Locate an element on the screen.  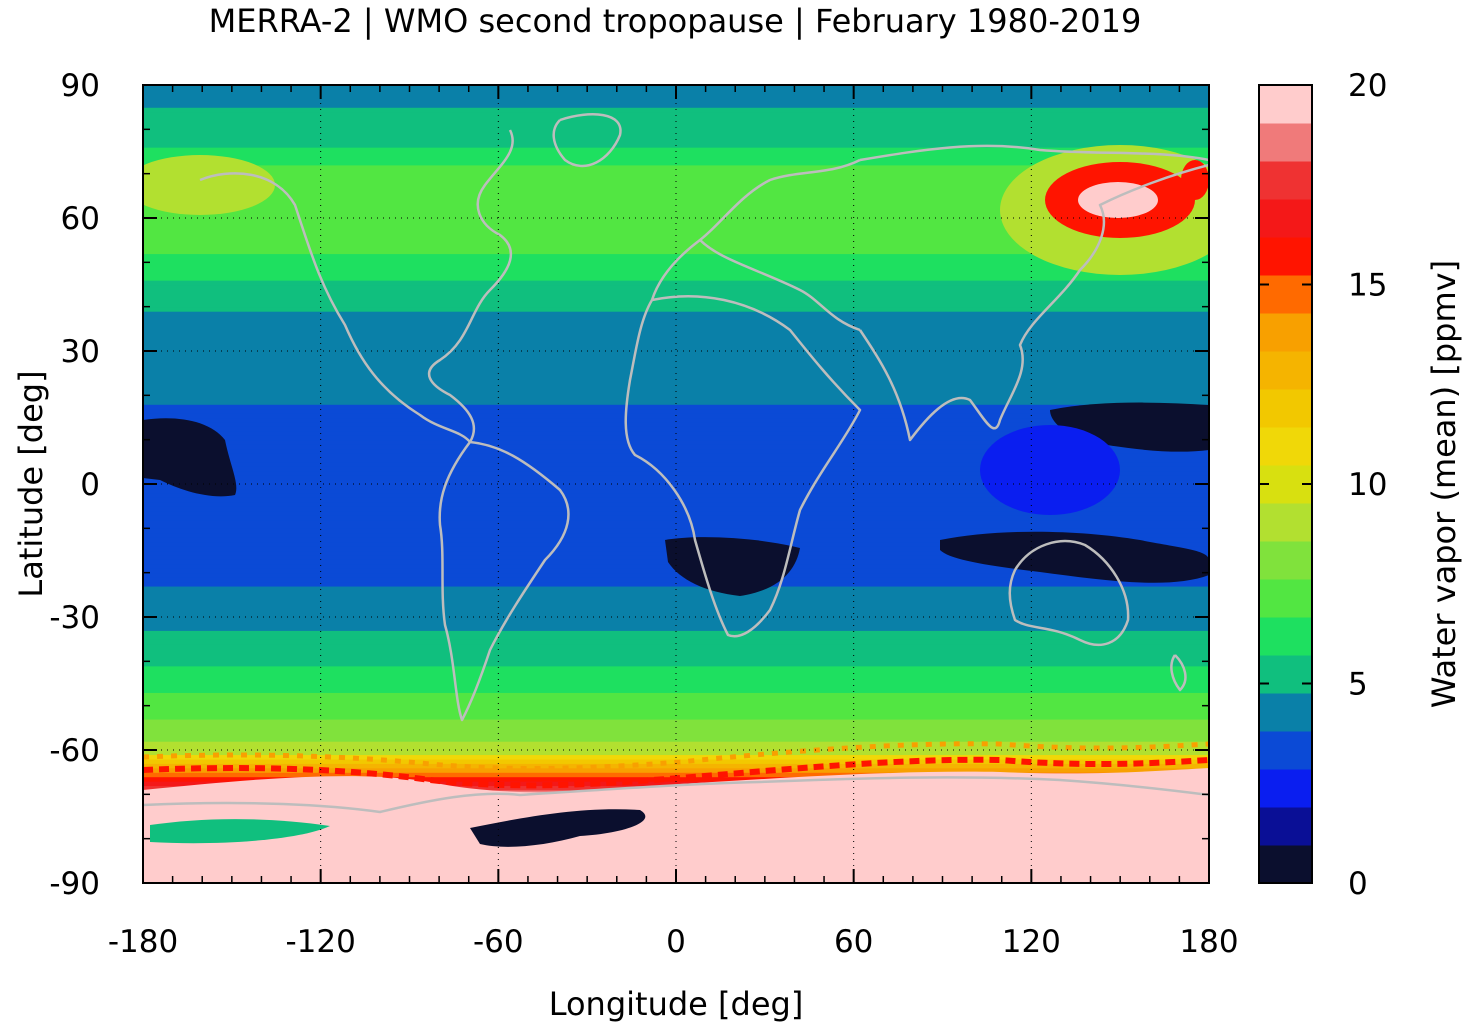
x-tick-label: -180 is located at coordinates (143, 942).